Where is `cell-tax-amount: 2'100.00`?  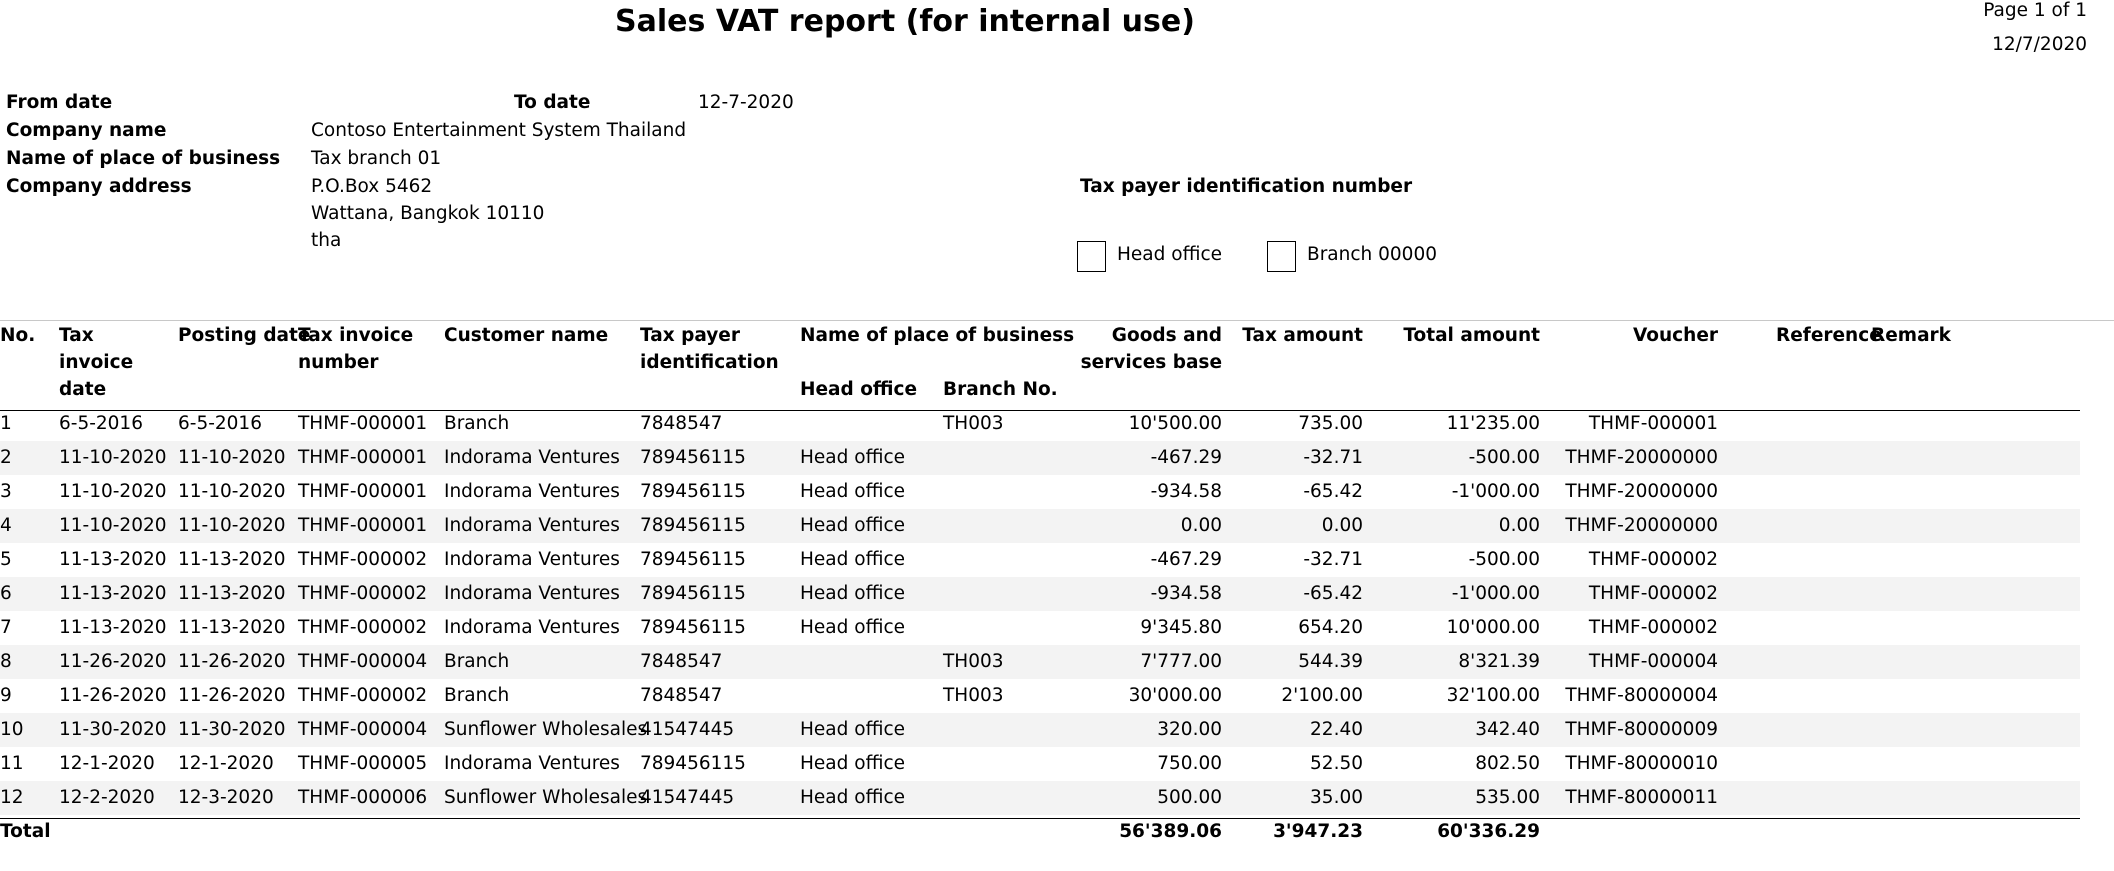 cell-tax-amount: 2'100.00 is located at coordinates (1322, 695).